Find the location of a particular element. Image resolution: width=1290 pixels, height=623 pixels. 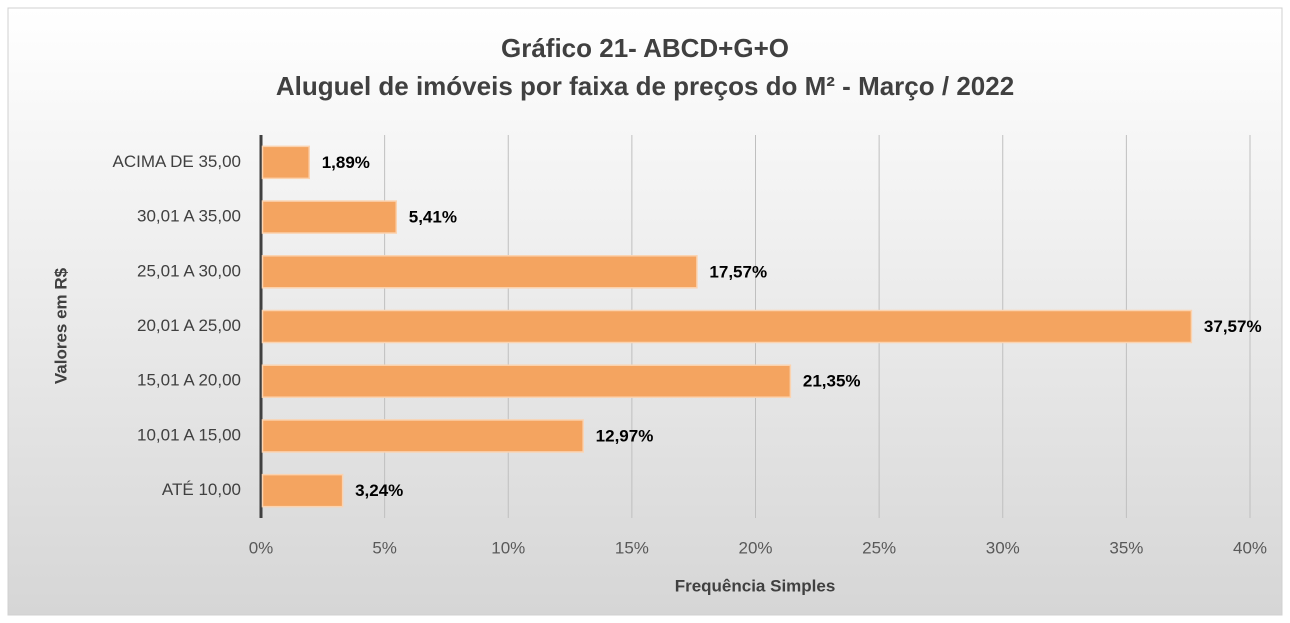

x-tick-label: 25% is located at coordinates (879, 547).